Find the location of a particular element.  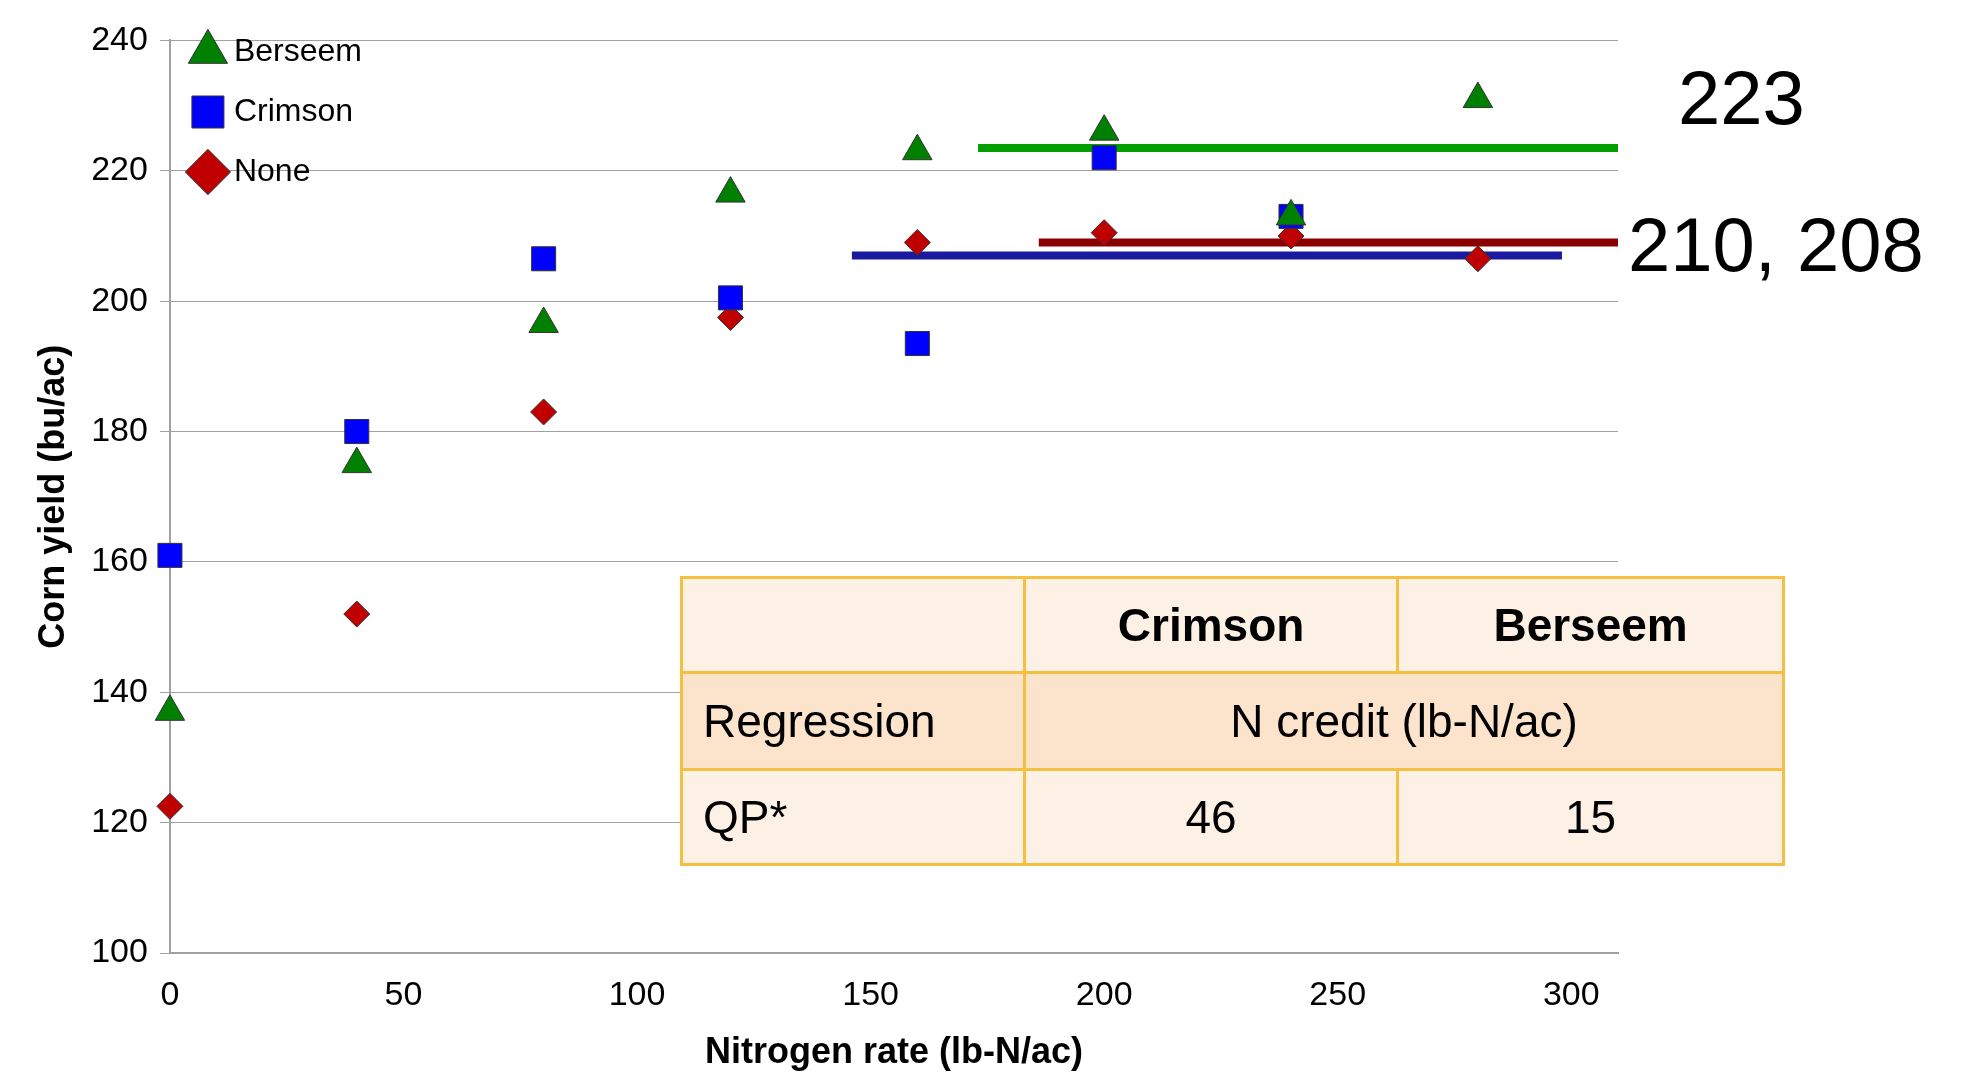

legend-label: None is located at coordinates (272, 169).